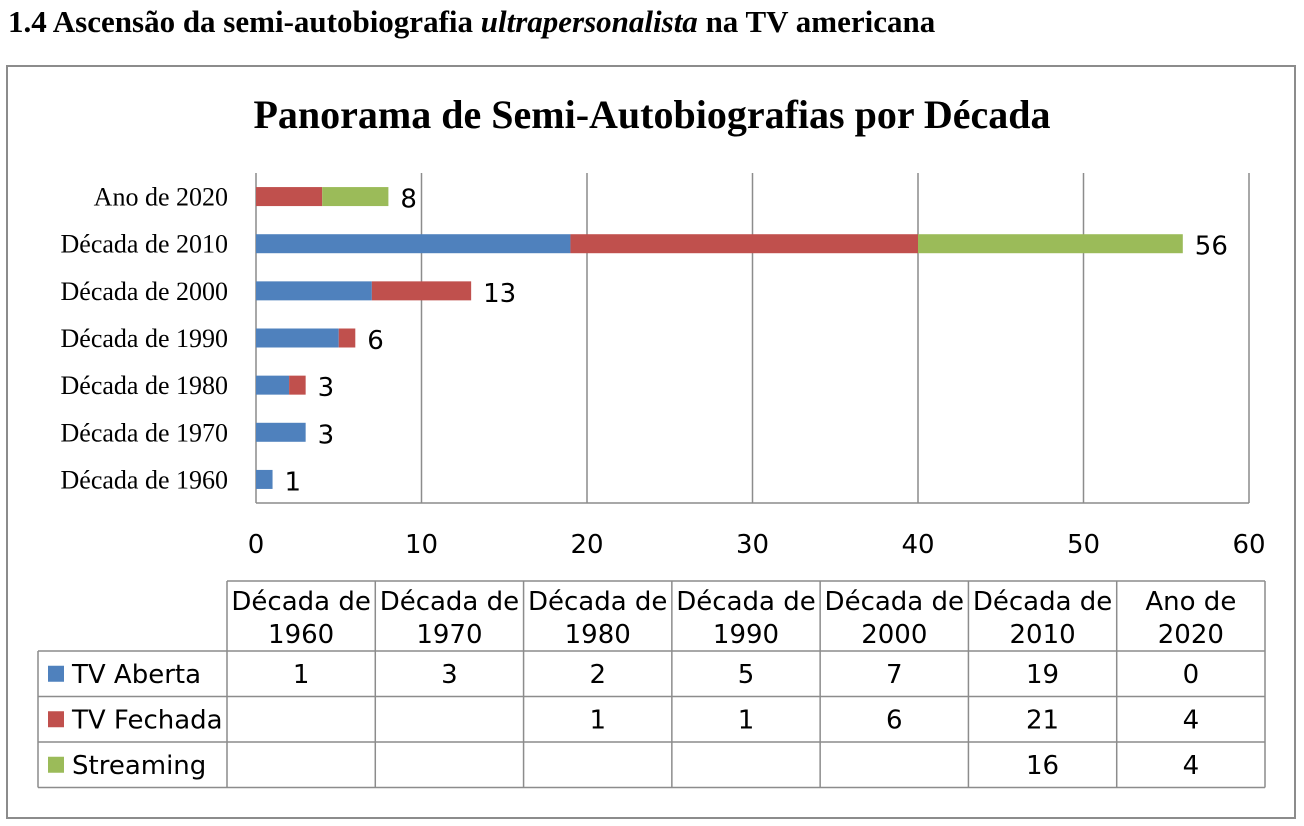 This screenshot has width=1304, height=826. Describe the element at coordinates (597, 675) in the screenshot. I see `table-cell-value: 2` at that location.